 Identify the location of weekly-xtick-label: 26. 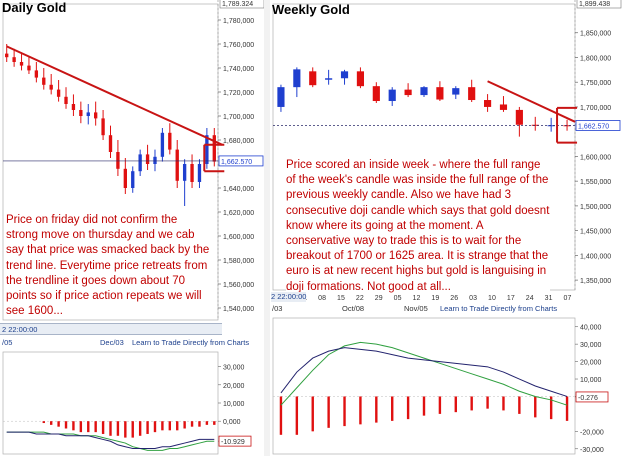
(454, 298).